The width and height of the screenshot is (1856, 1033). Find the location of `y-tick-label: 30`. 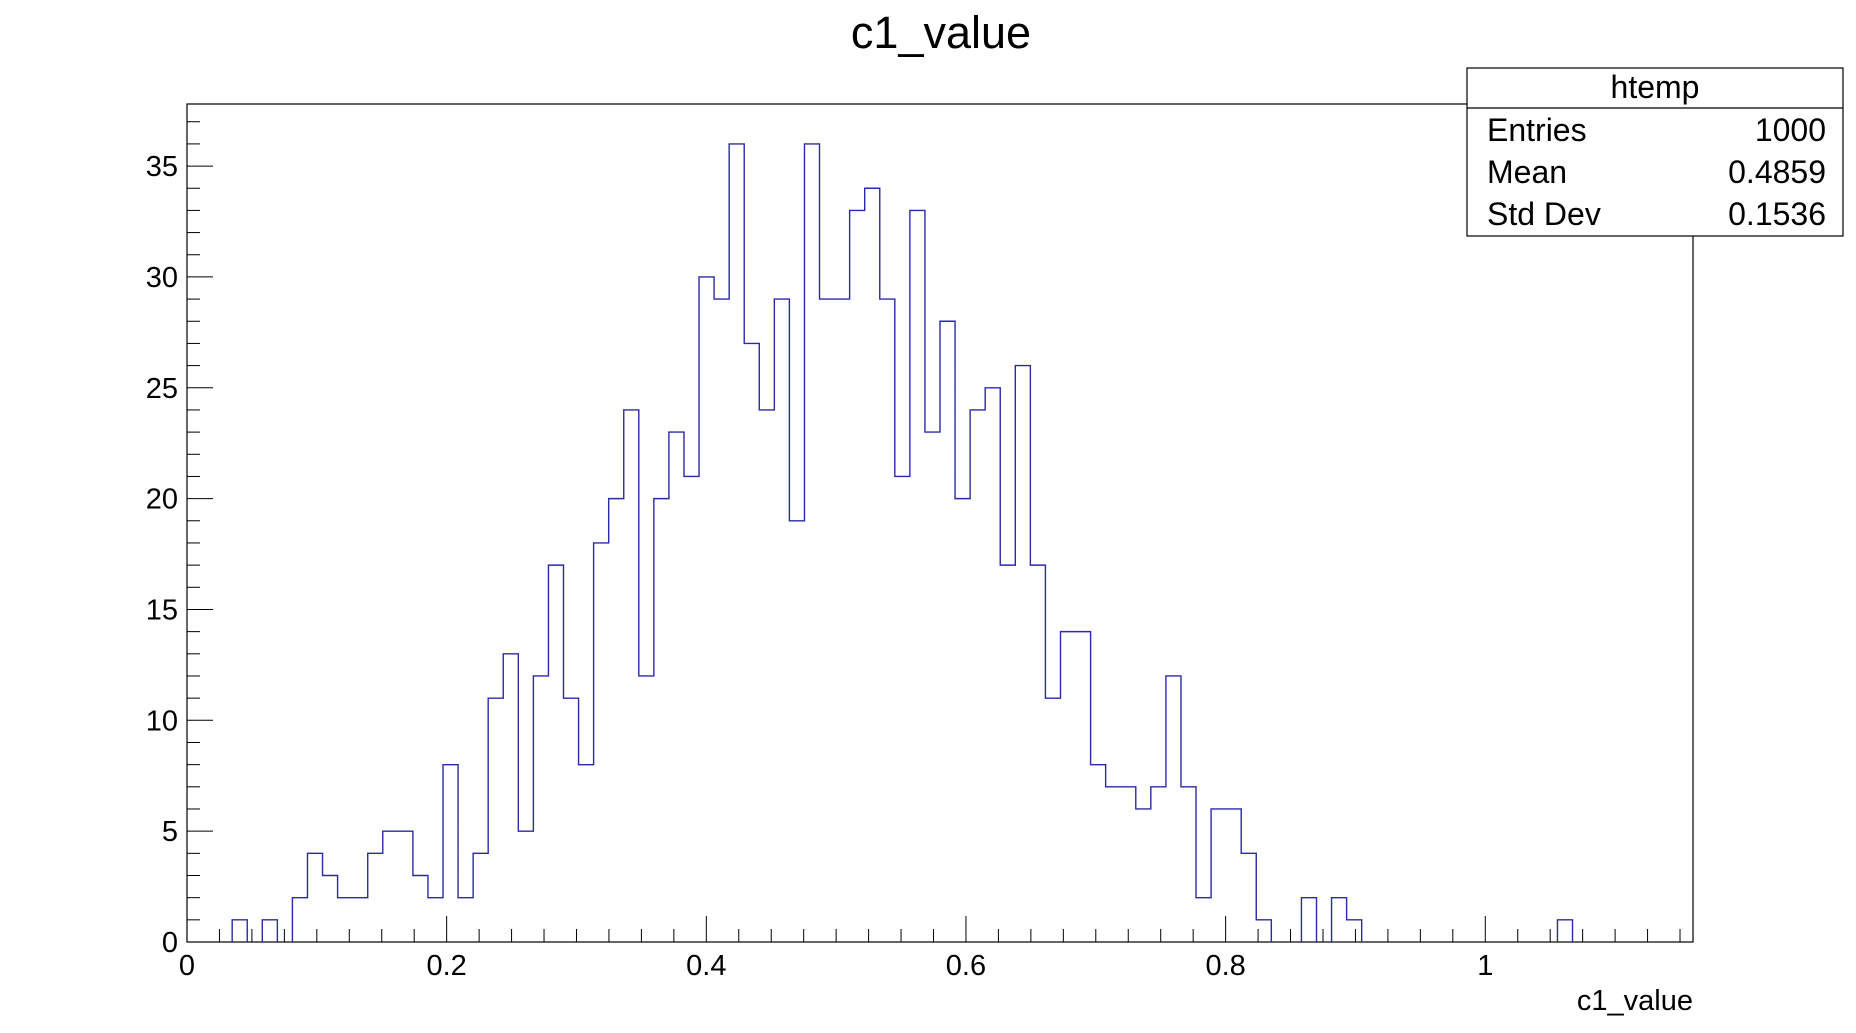

y-tick-label: 30 is located at coordinates (162, 278).